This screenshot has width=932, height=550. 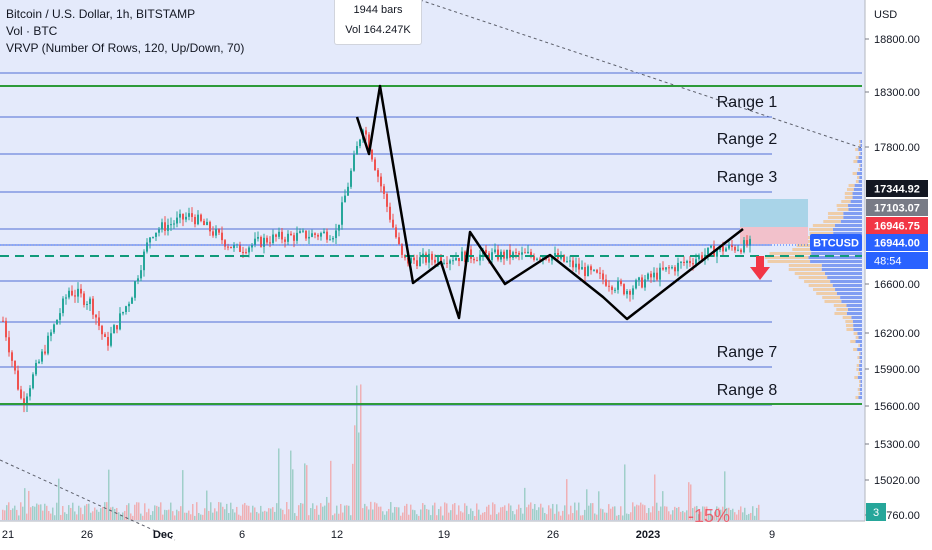 What do you see at coordinates (388, 535) in the screenshot?
I see `time-axis: 21 26 Dec 6 12 19 26 2023 9` at bounding box center [388, 535].